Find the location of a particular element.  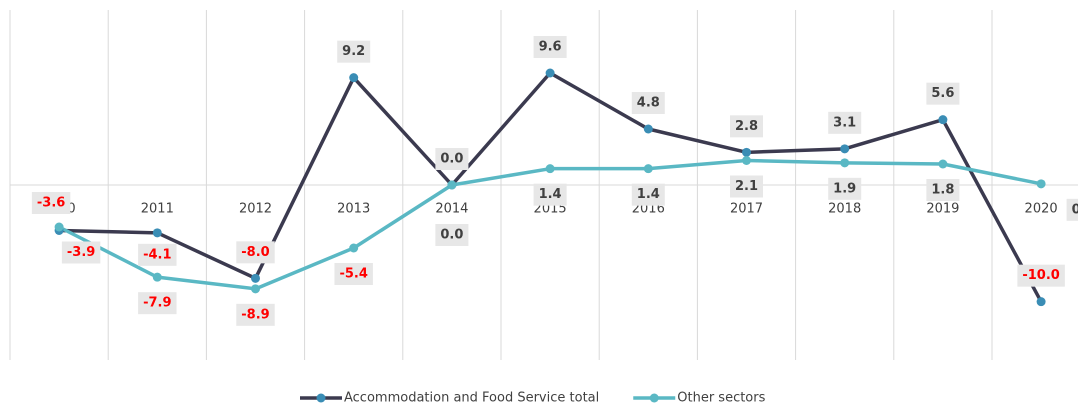

legend-label: Other sectors is located at coordinates (721, 398).